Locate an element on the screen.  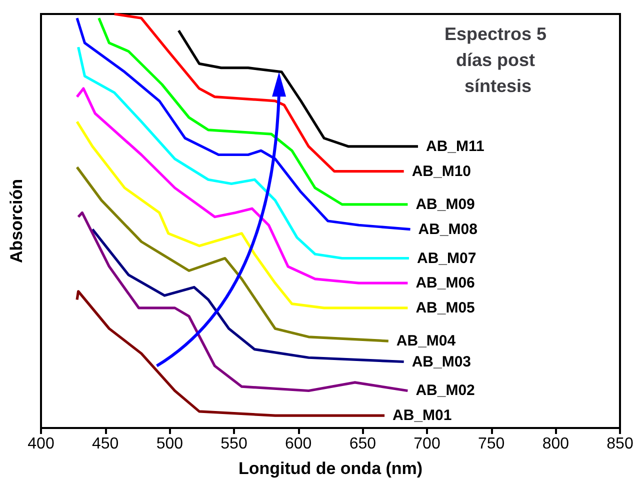
x-tick-label: 700 is located at coordinates (427, 444).